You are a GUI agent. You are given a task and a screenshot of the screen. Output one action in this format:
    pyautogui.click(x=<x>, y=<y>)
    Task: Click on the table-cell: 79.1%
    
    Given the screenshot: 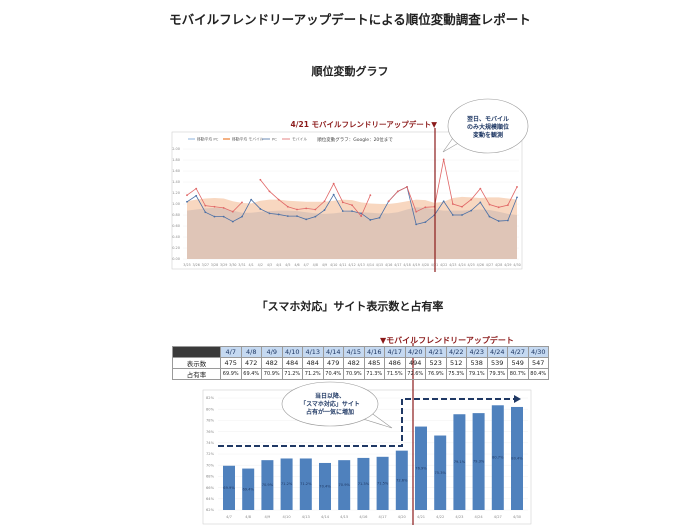 What is the action you would take?
    pyautogui.click(x=477, y=374)
    